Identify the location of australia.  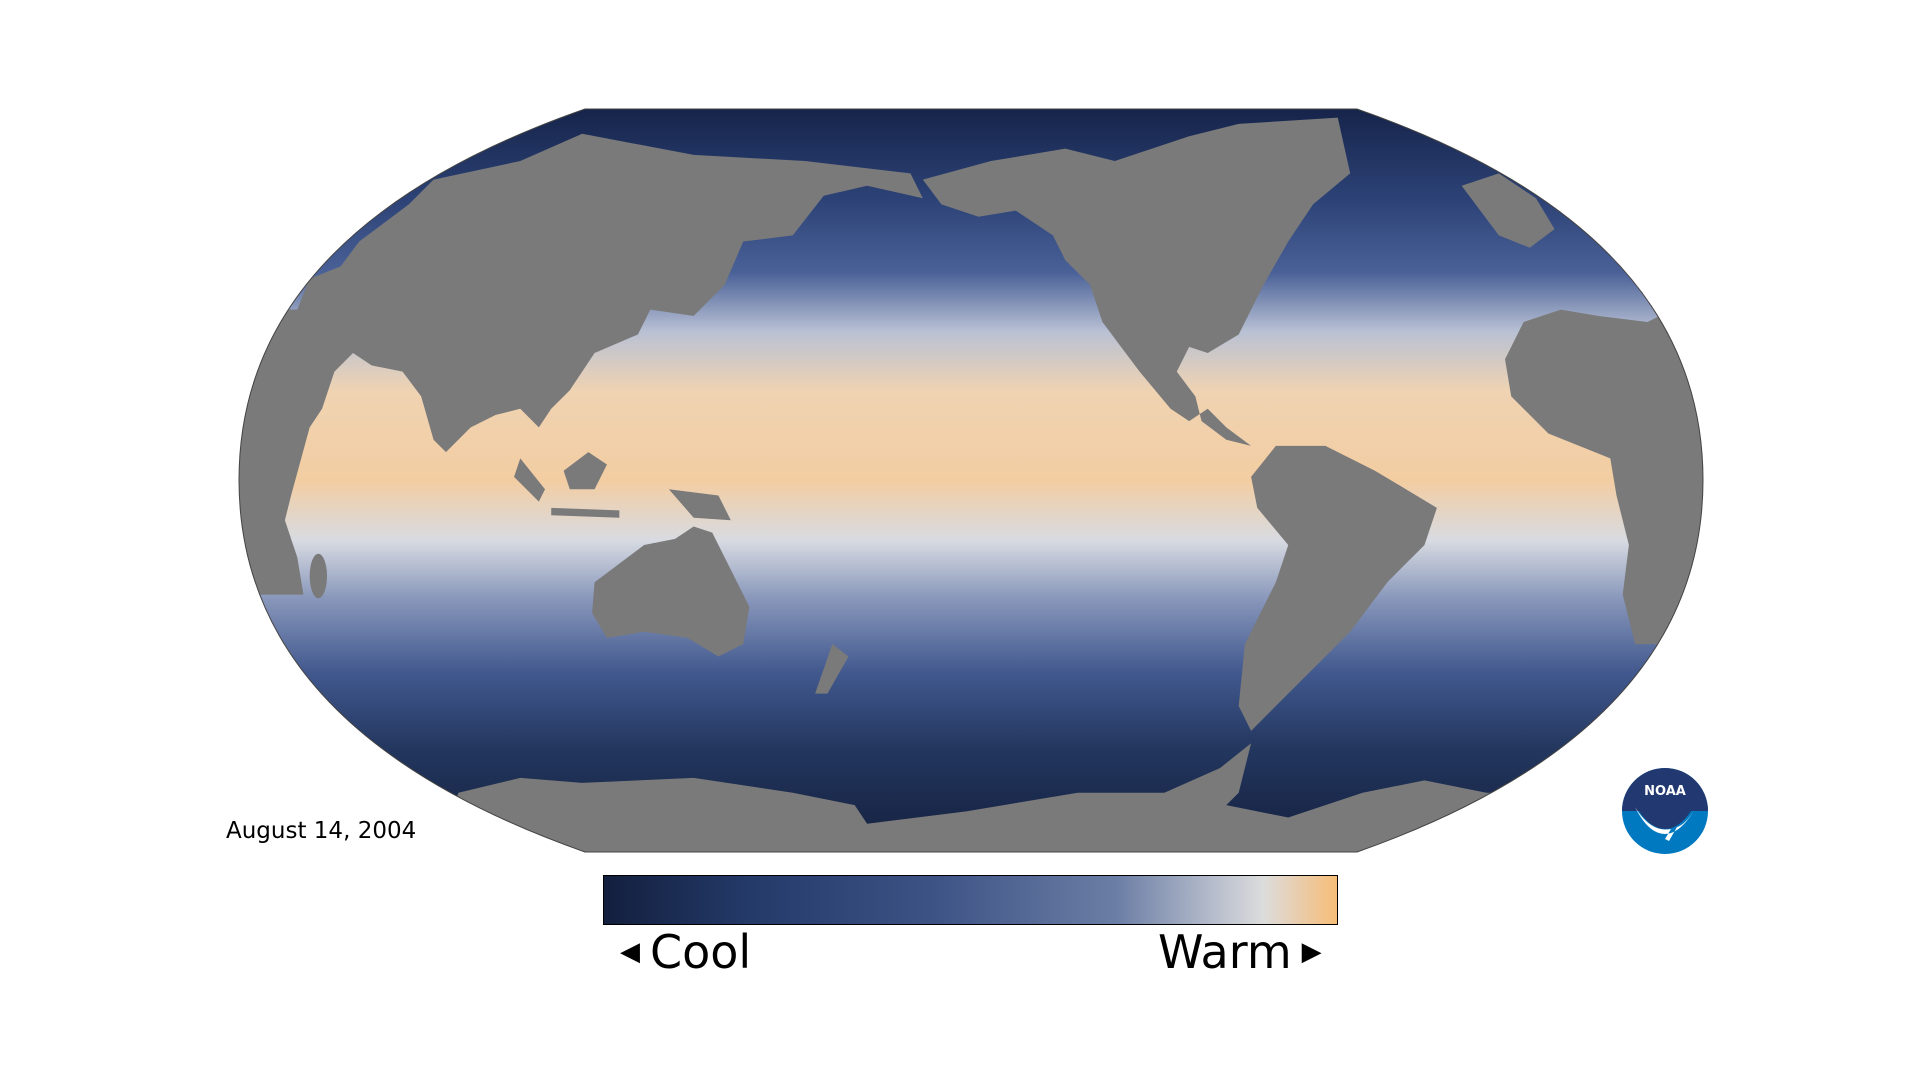
(671, 591).